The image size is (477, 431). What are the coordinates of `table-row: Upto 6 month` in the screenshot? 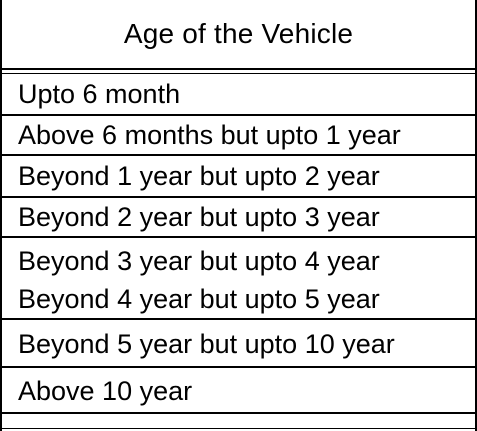 It's located at (238, 95).